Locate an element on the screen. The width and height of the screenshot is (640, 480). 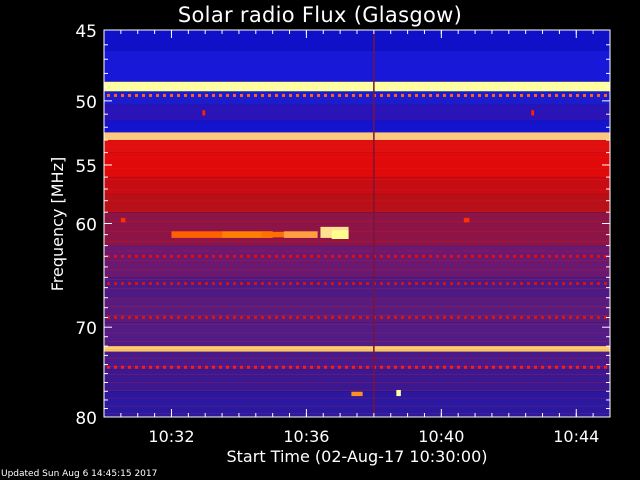
x-tick-label: 10:36 is located at coordinates (306, 436).